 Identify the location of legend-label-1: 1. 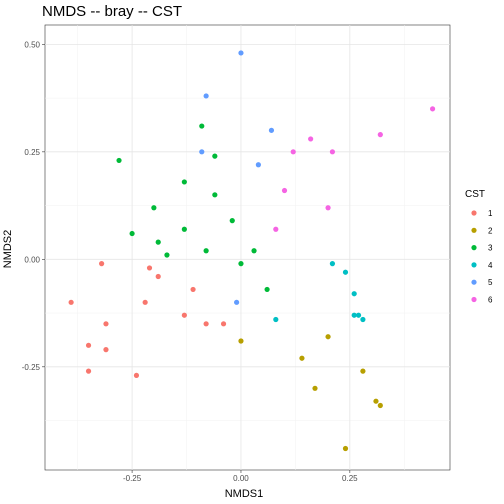
(490, 213).